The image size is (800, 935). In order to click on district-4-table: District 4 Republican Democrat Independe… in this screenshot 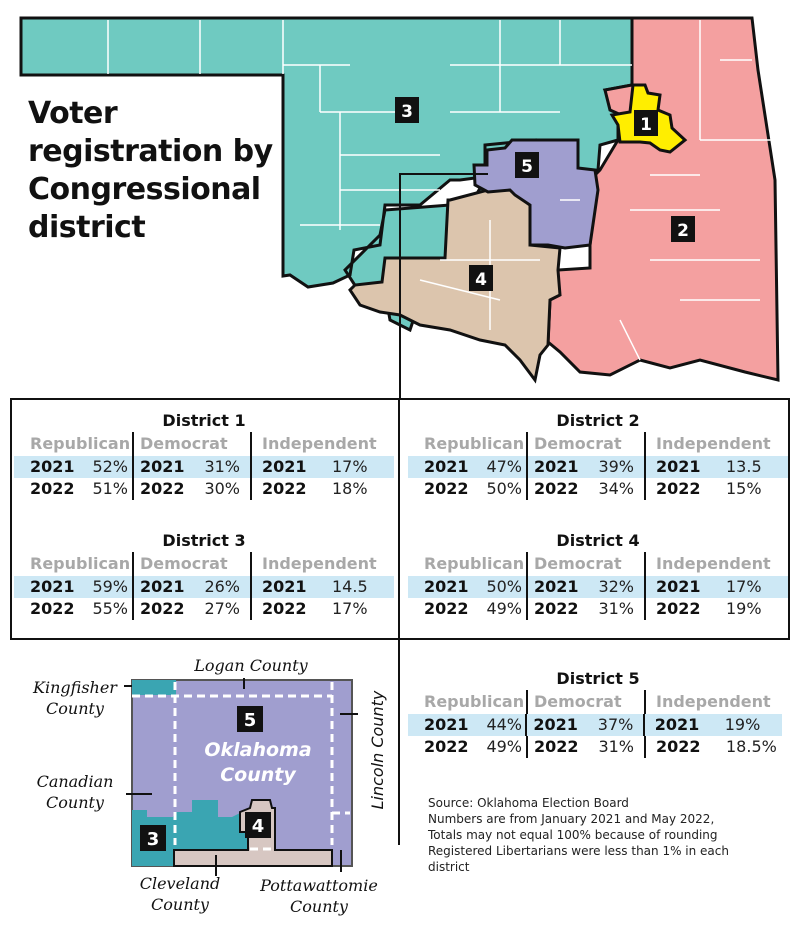, I will do `click(598, 575)`.